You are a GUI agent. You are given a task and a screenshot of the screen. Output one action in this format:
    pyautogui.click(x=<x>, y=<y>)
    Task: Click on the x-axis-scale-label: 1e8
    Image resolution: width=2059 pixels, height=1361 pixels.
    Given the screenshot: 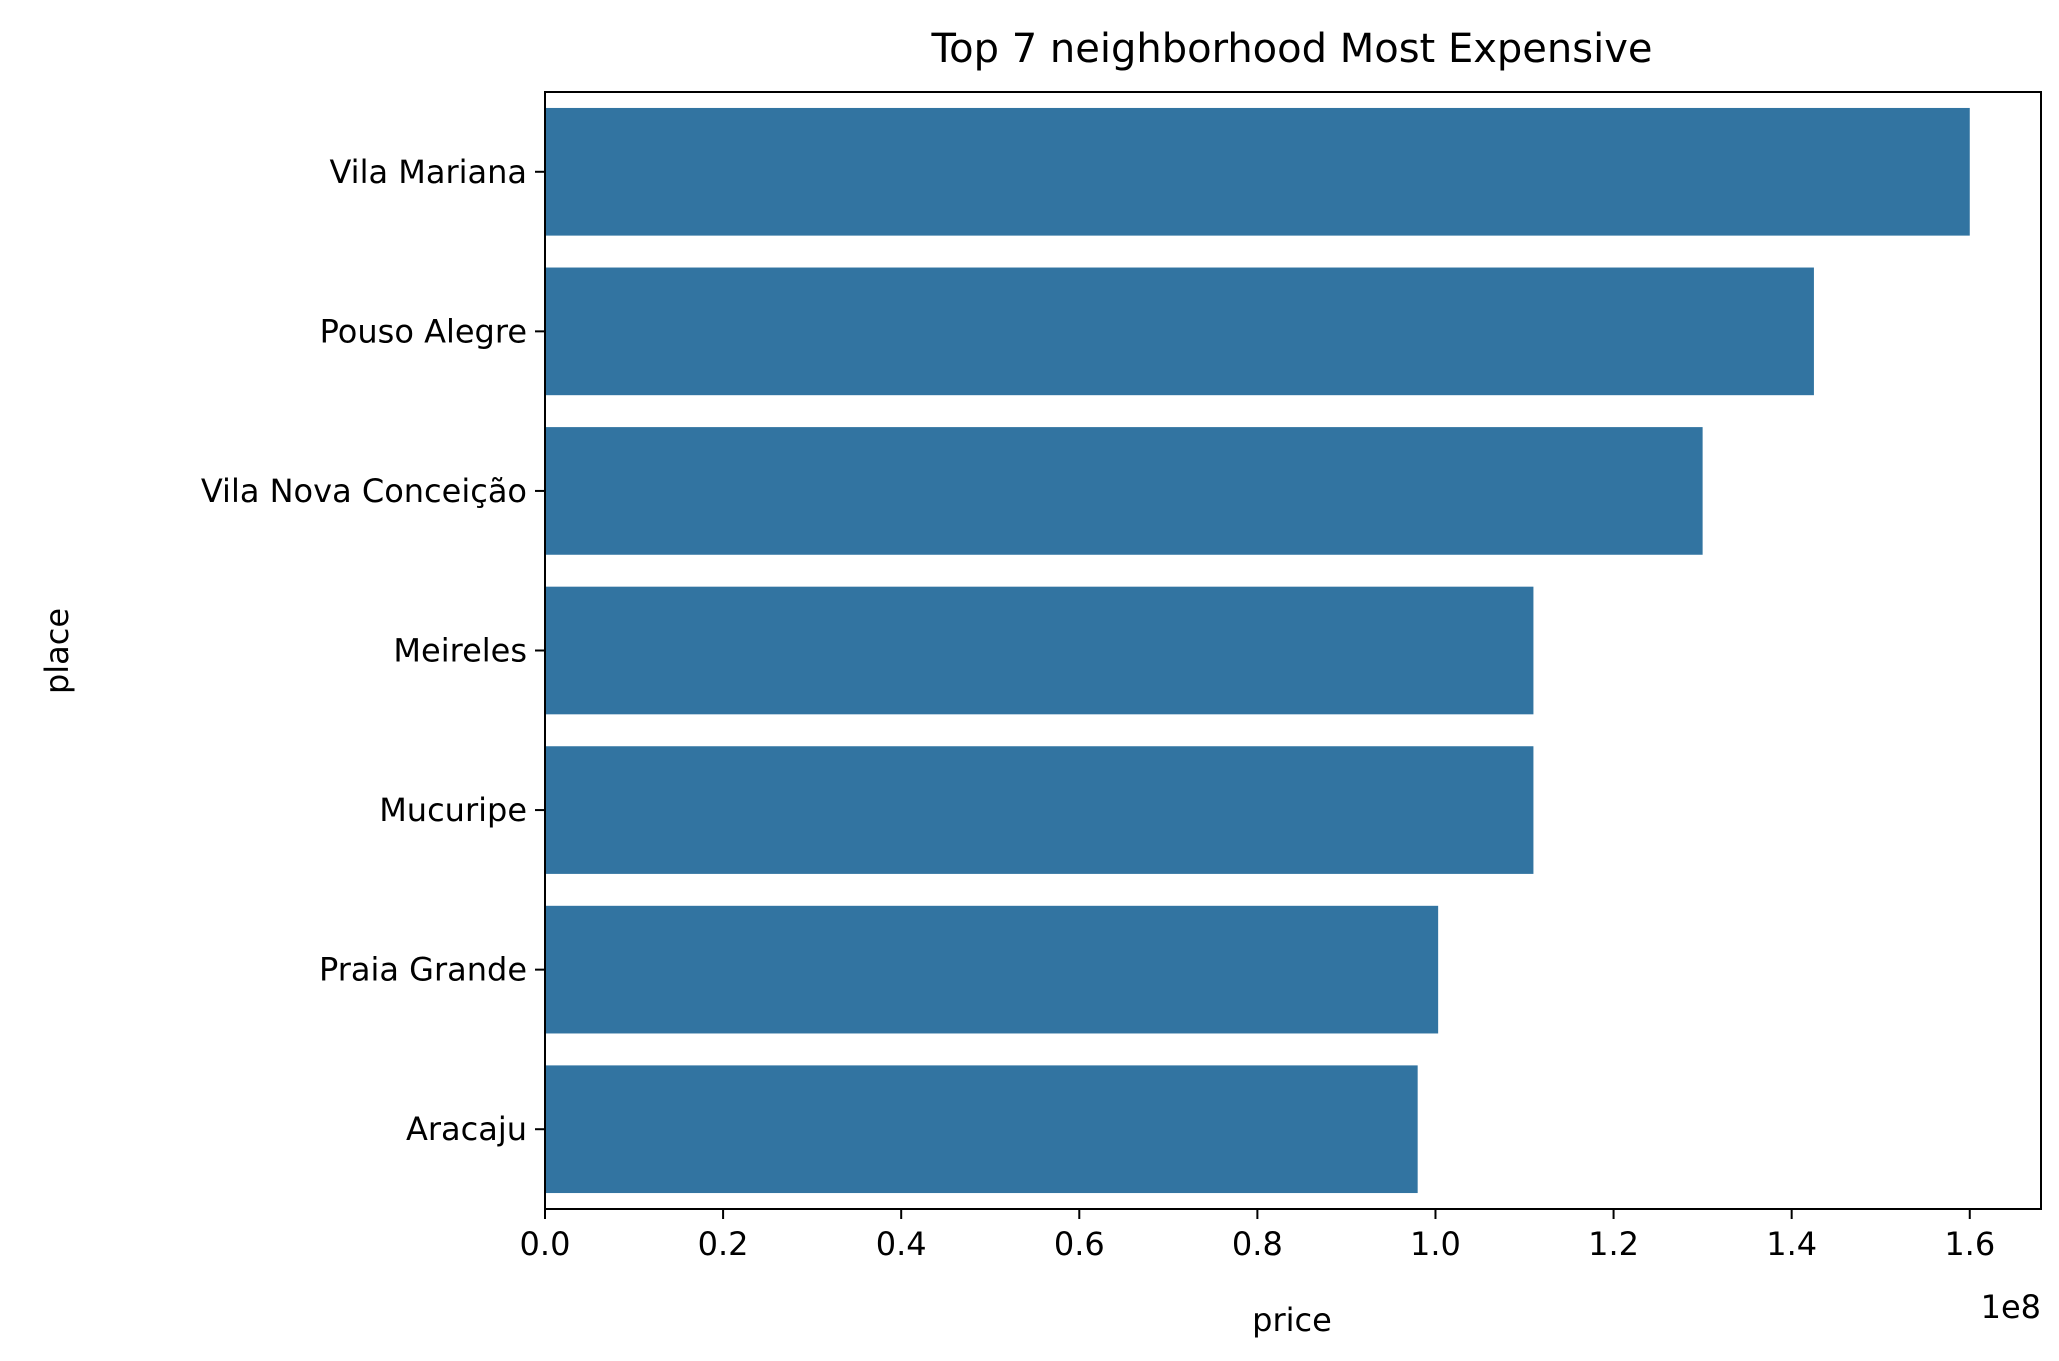 What is the action you would take?
    pyautogui.click(x=2011, y=1307)
    